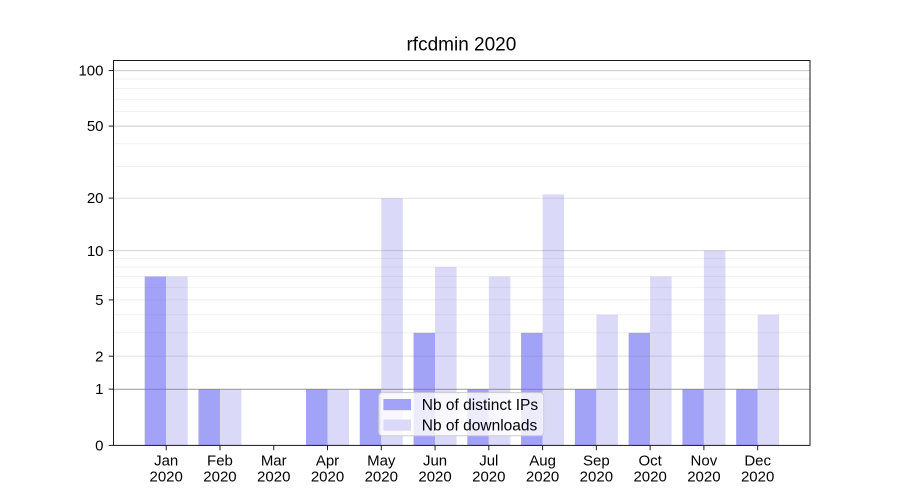 This screenshot has width=900, height=500. Describe the element at coordinates (480, 425) in the screenshot. I see `svg-text: Nb of downloads` at that location.